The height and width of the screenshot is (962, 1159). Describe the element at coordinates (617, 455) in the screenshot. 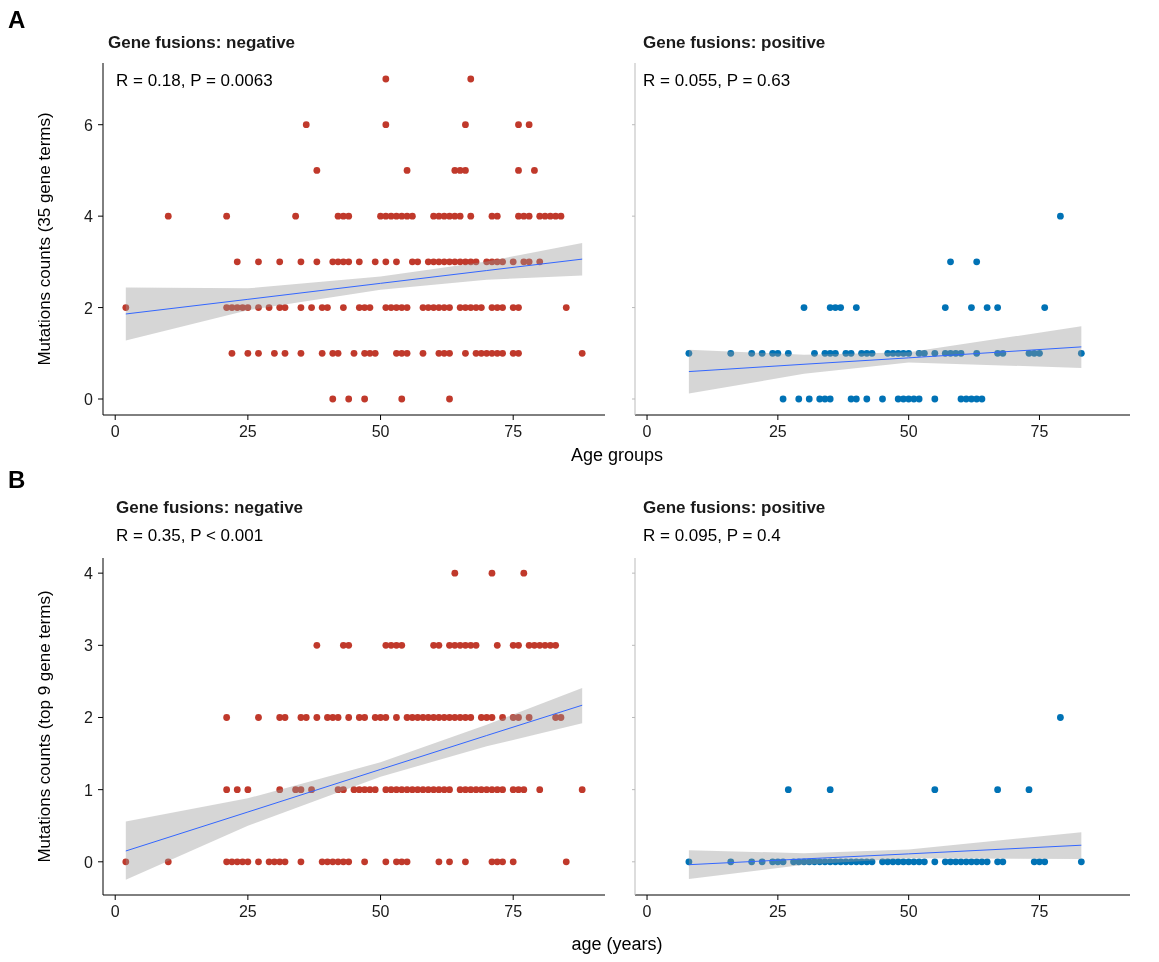

I see `x-axis-title: Age groups` at that location.